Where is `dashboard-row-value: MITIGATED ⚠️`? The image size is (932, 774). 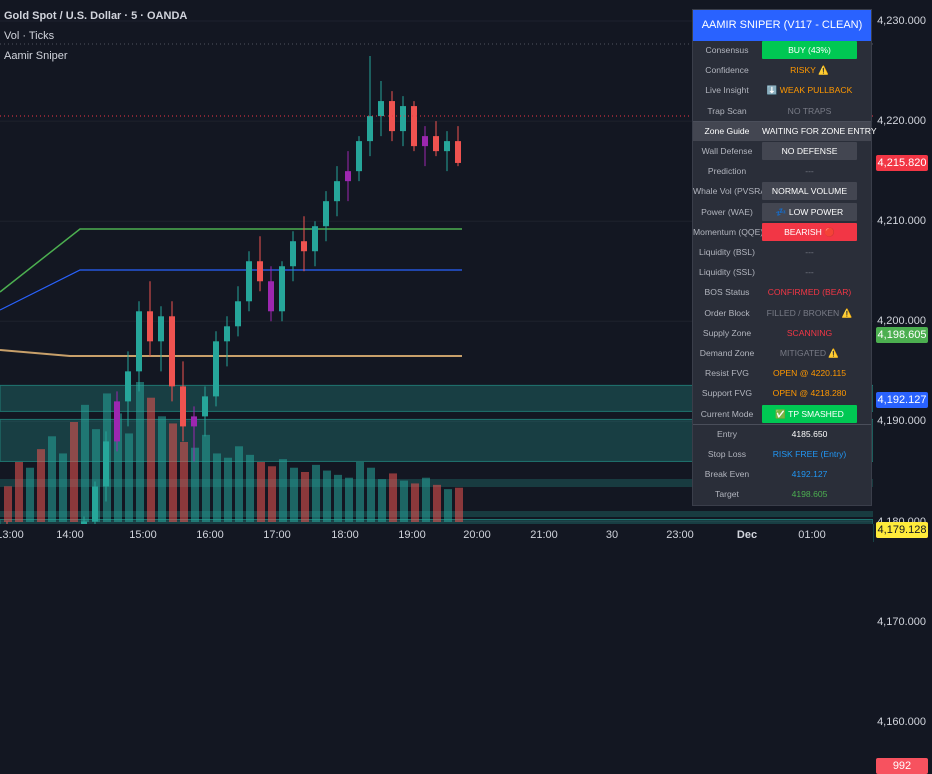 dashboard-row-value: MITIGATED ⚠️ is located at coordinates (809, 353).